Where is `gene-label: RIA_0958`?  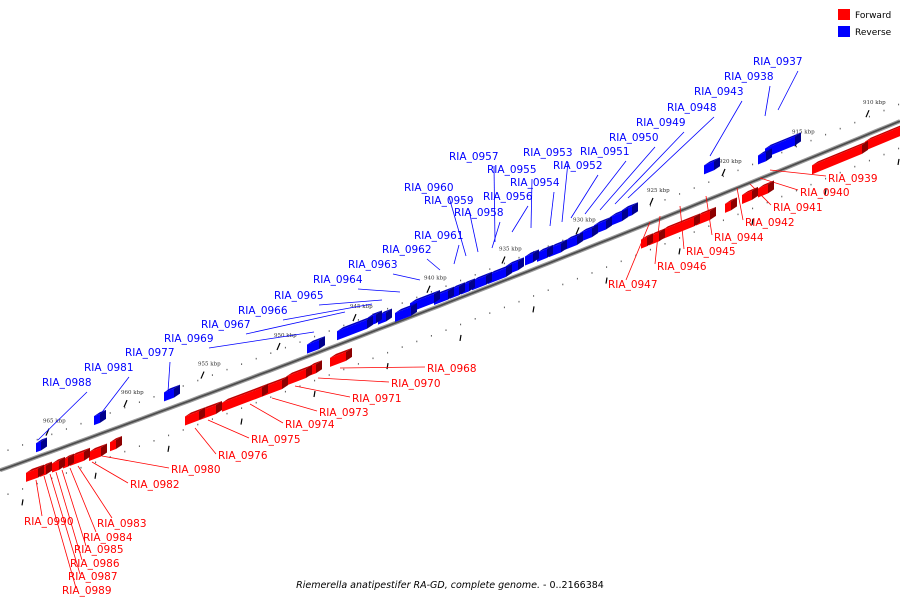 gene-label: RIA_0958 is located at coordinates (479, 213).